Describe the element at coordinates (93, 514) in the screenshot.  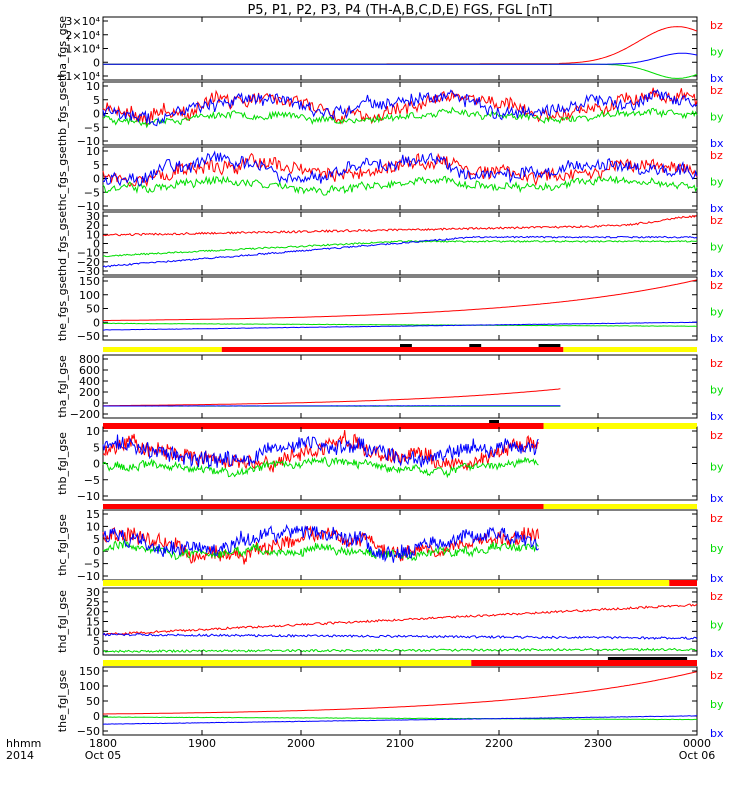
I see `y-tick-label: 15` at that location.